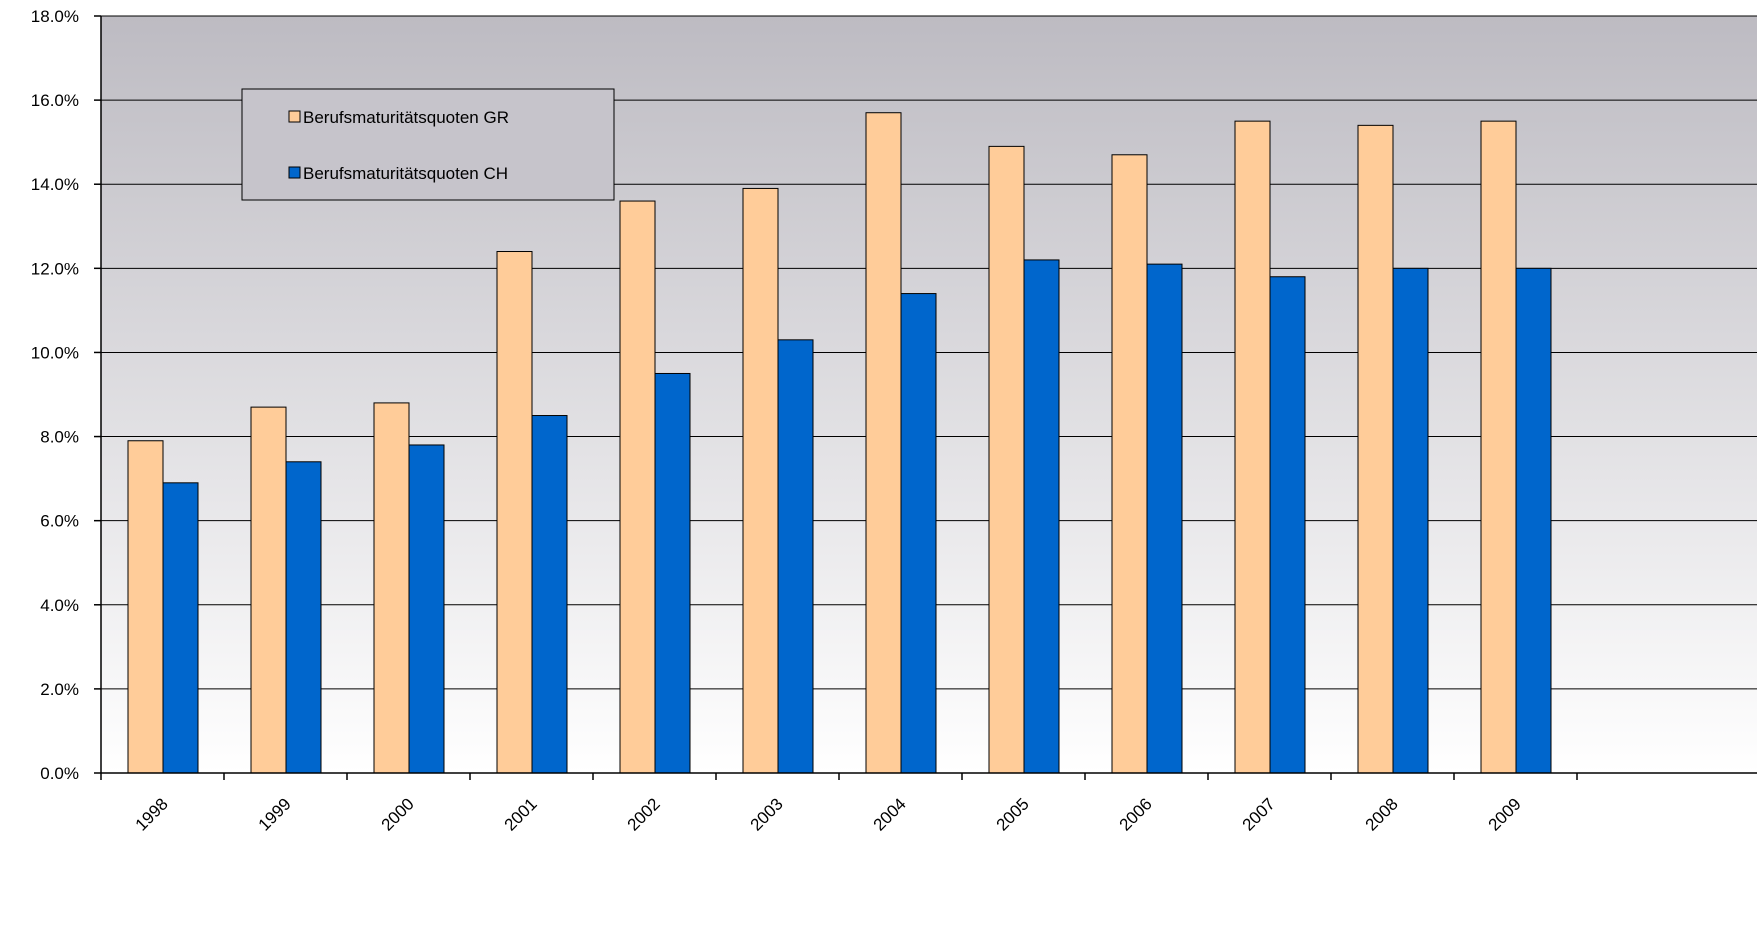  I want to click on x-tick-label: 1999, so click(275, 814).